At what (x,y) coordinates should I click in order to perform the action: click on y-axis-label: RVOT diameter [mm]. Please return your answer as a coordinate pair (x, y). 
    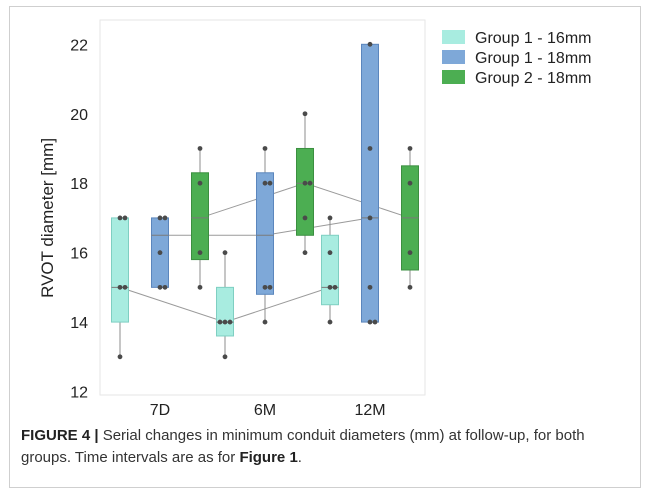
    Looking at the image, I should click on (47, 218).